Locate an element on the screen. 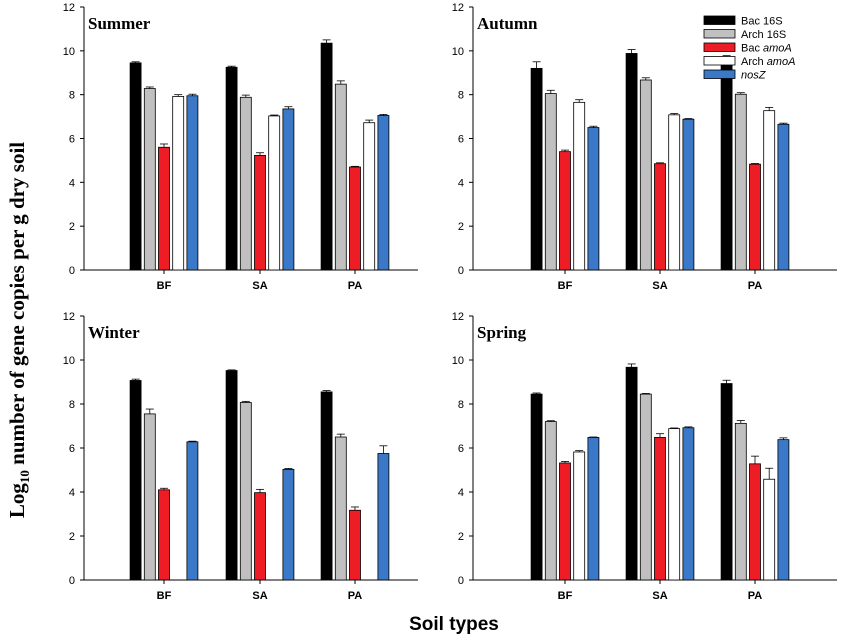 Image resolution: width=852 pixels, height=640 pixels. legend-entry: Arch amoA is located at coordinates (768, 62).